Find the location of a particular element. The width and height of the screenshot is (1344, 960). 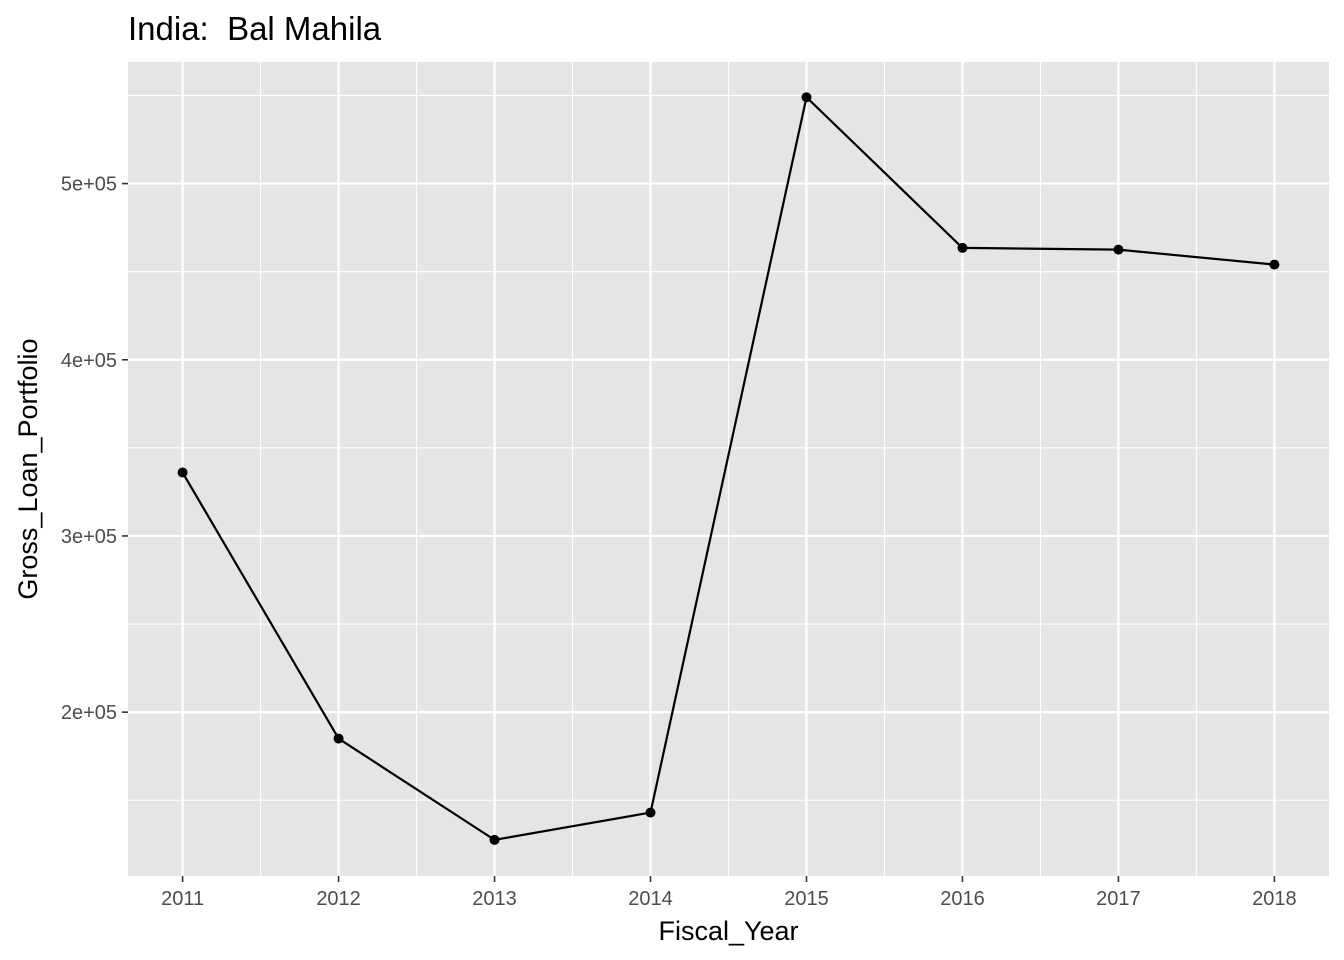

data-point-2015 is located at coordinates (806, 97).